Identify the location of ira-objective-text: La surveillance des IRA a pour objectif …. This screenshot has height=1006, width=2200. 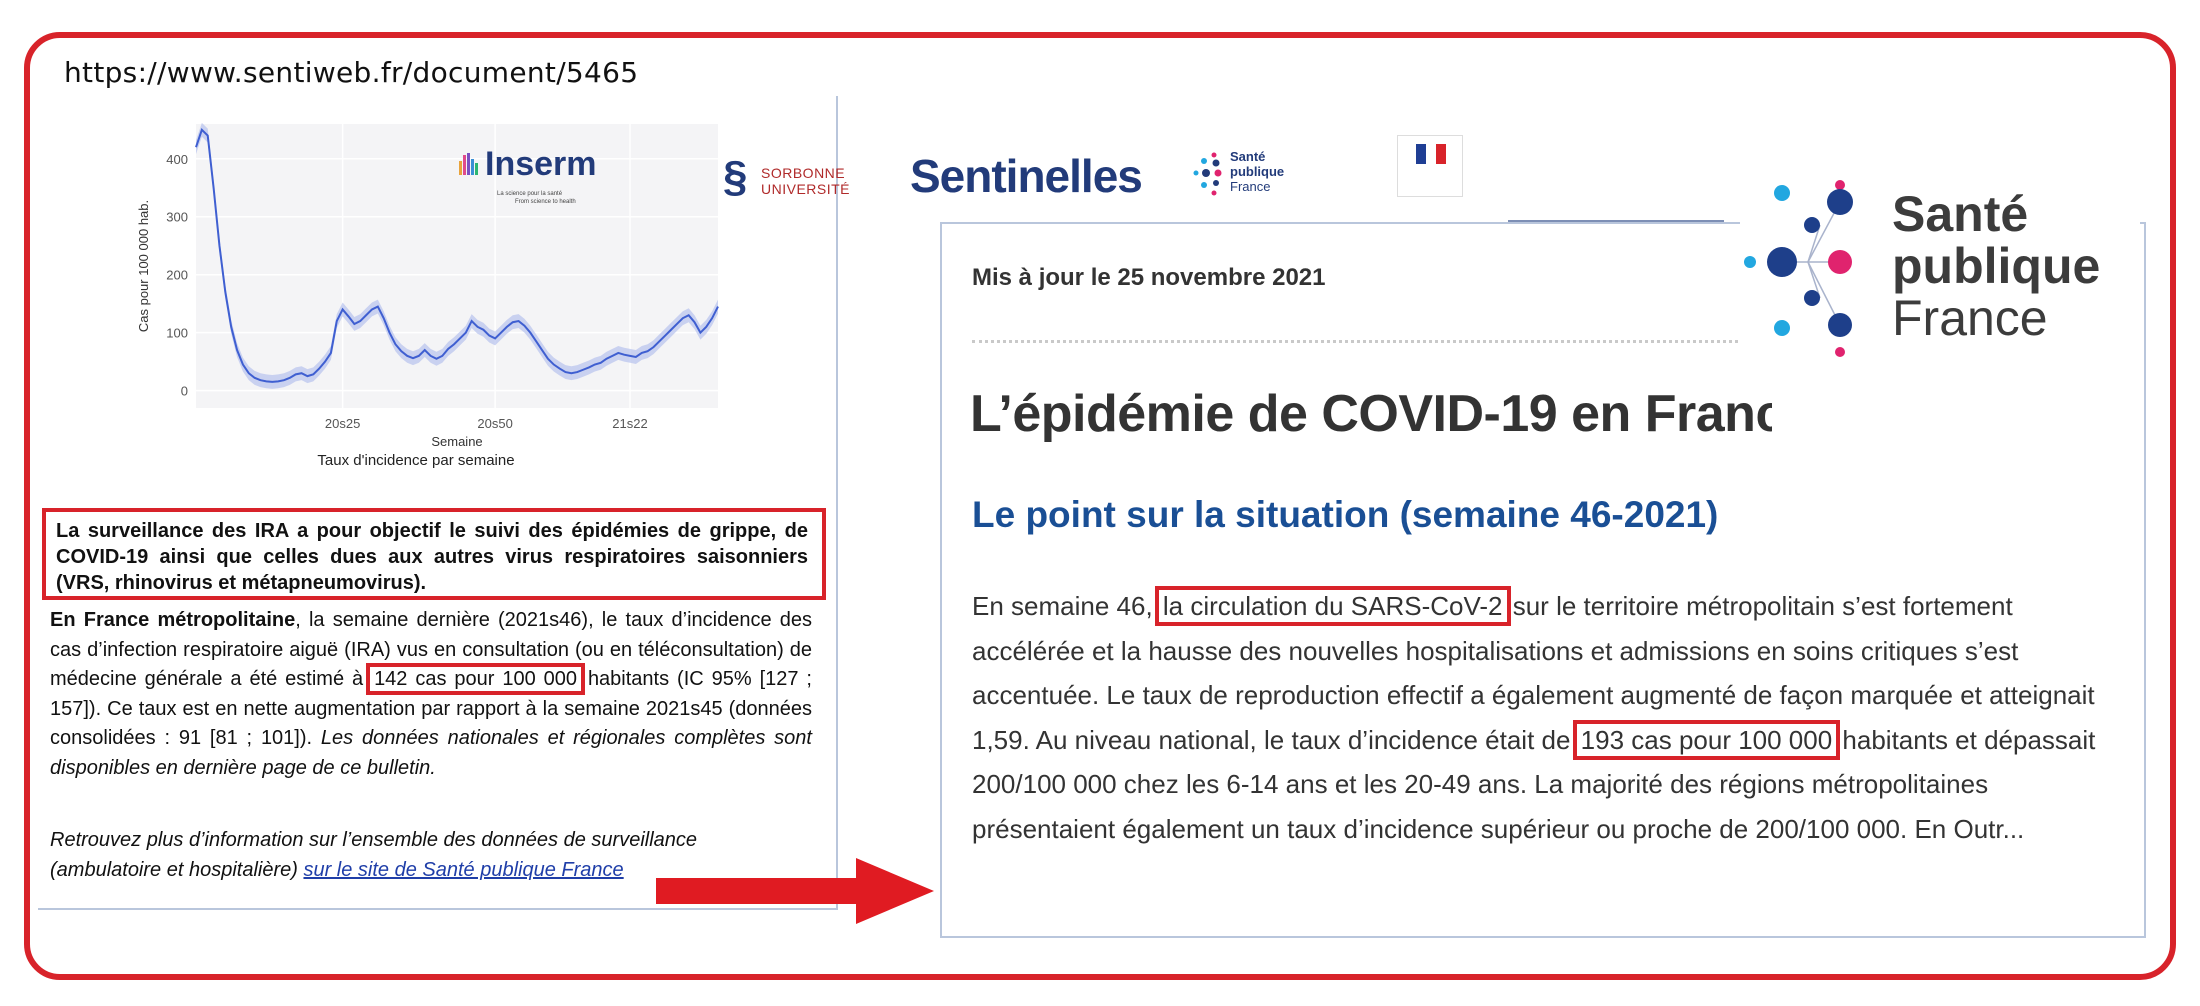
(432, 557).